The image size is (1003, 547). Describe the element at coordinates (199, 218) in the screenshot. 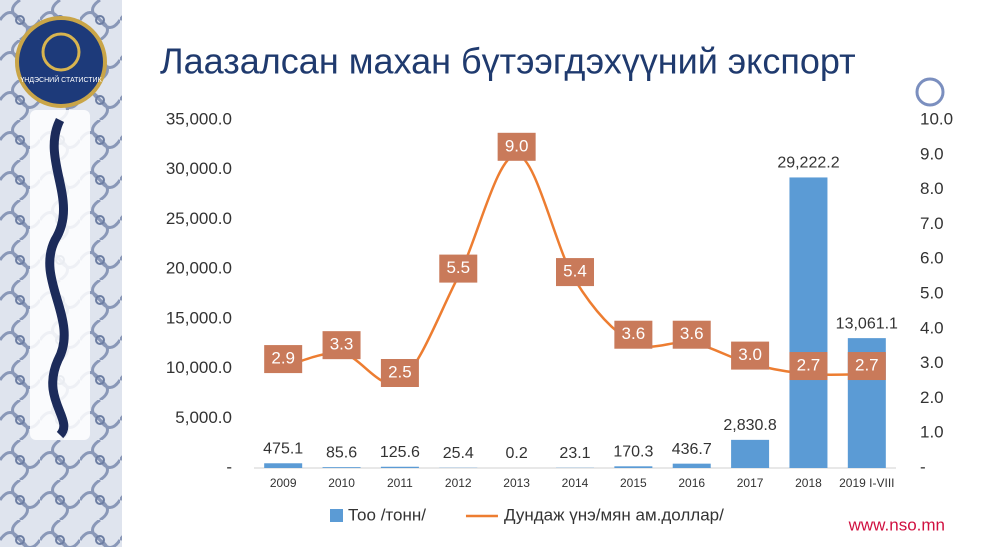

I see `y-tick-label: 25,000.0` at that location.